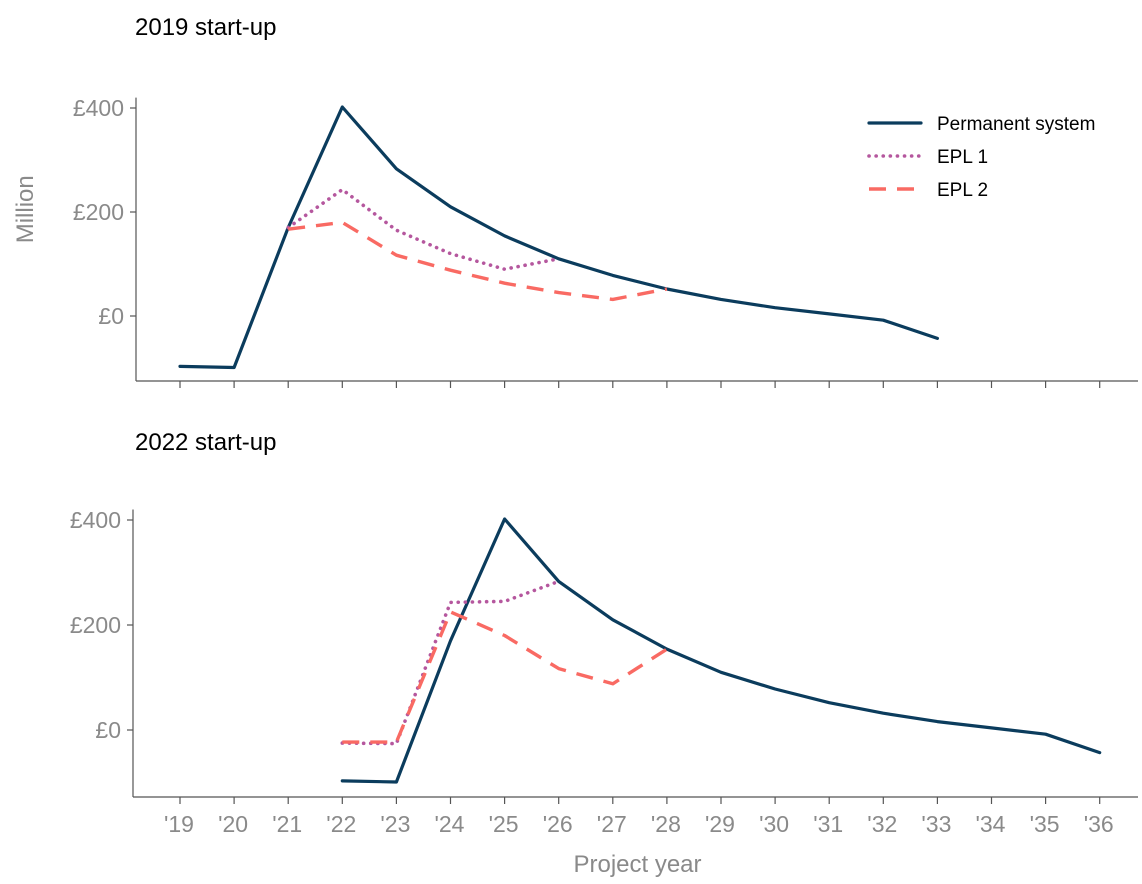  I want to click on panel2-x-tick-label: '21, so click(287, 824).